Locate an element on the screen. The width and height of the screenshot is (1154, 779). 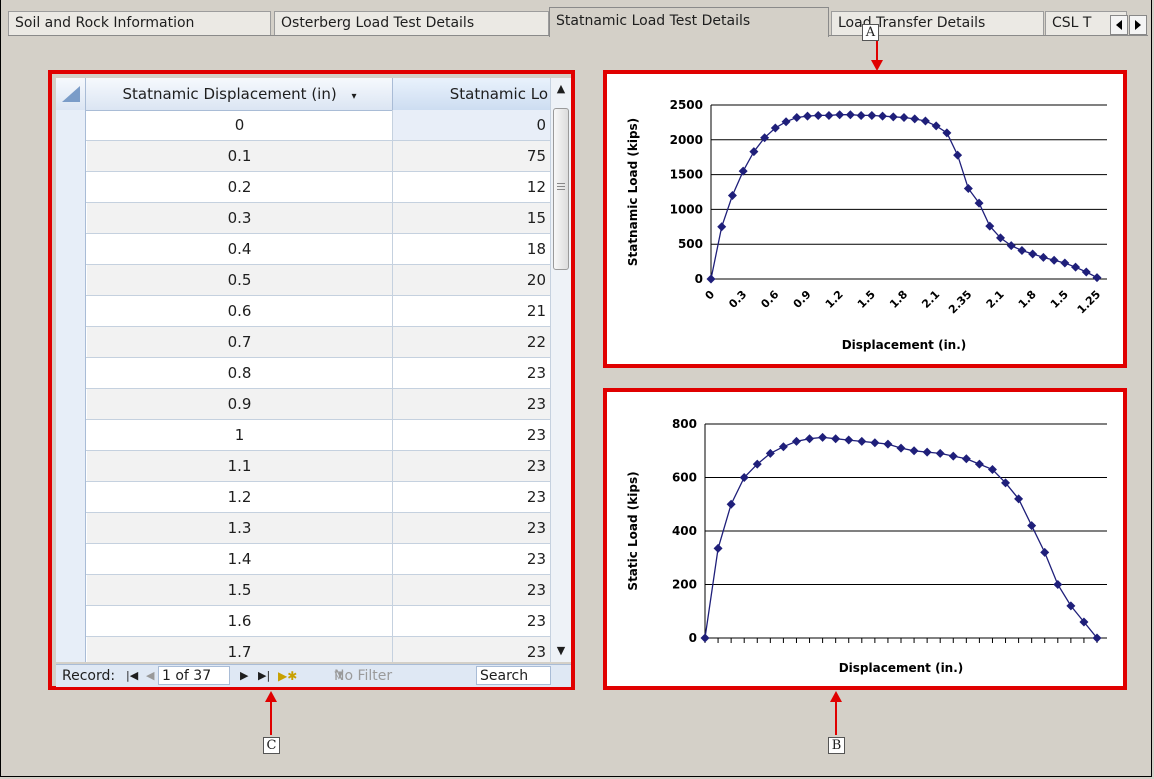
dropdown-arrow-icon: ▾ is located at coordinates (354, 96).